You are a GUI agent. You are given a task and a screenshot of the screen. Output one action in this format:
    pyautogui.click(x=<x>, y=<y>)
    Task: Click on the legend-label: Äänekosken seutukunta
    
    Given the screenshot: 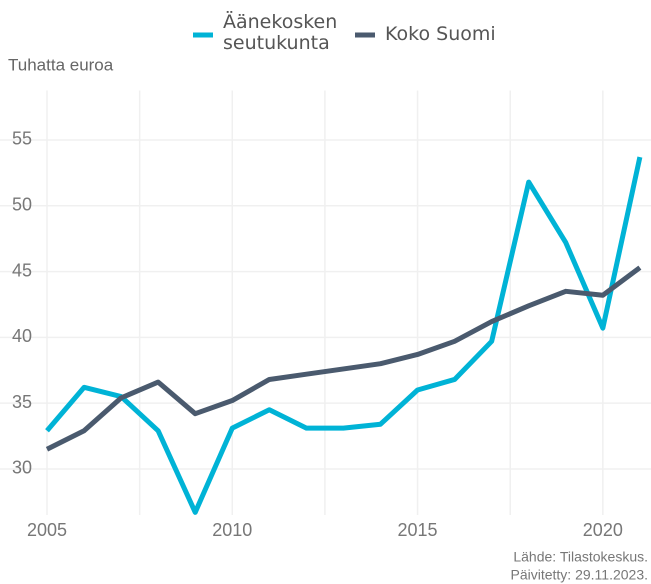 What is the action you would take?
    pyautogui.click(x=280, y=32)
    